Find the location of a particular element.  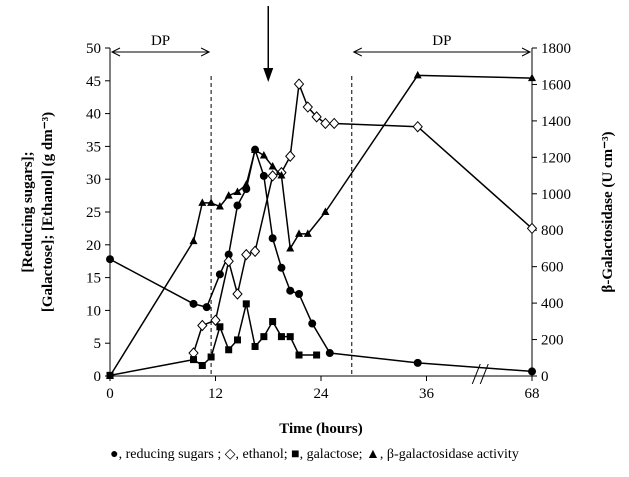

x-tick-label: 36 is located at coordinates (427, 394).